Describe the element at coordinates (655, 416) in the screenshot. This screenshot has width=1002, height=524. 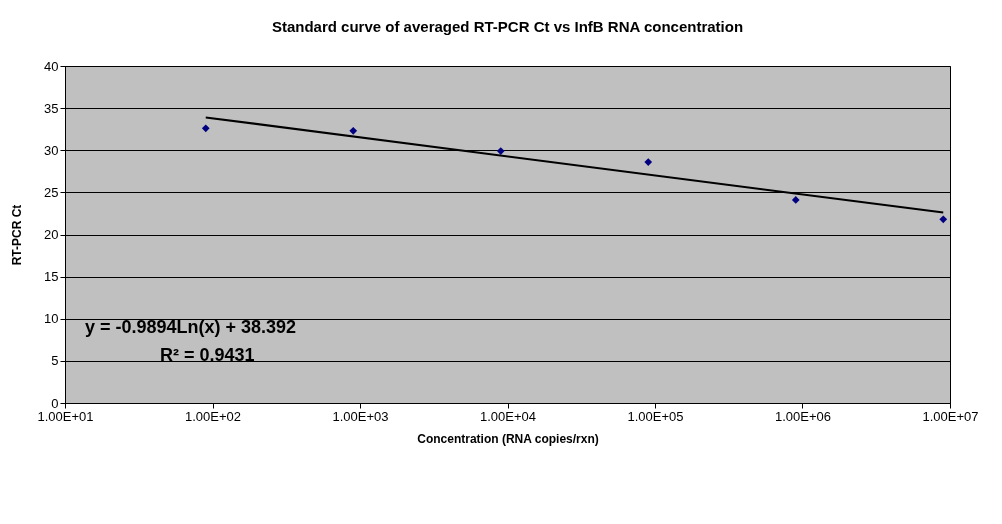
I see `x-tick-label: 1.00E+05` at that location.